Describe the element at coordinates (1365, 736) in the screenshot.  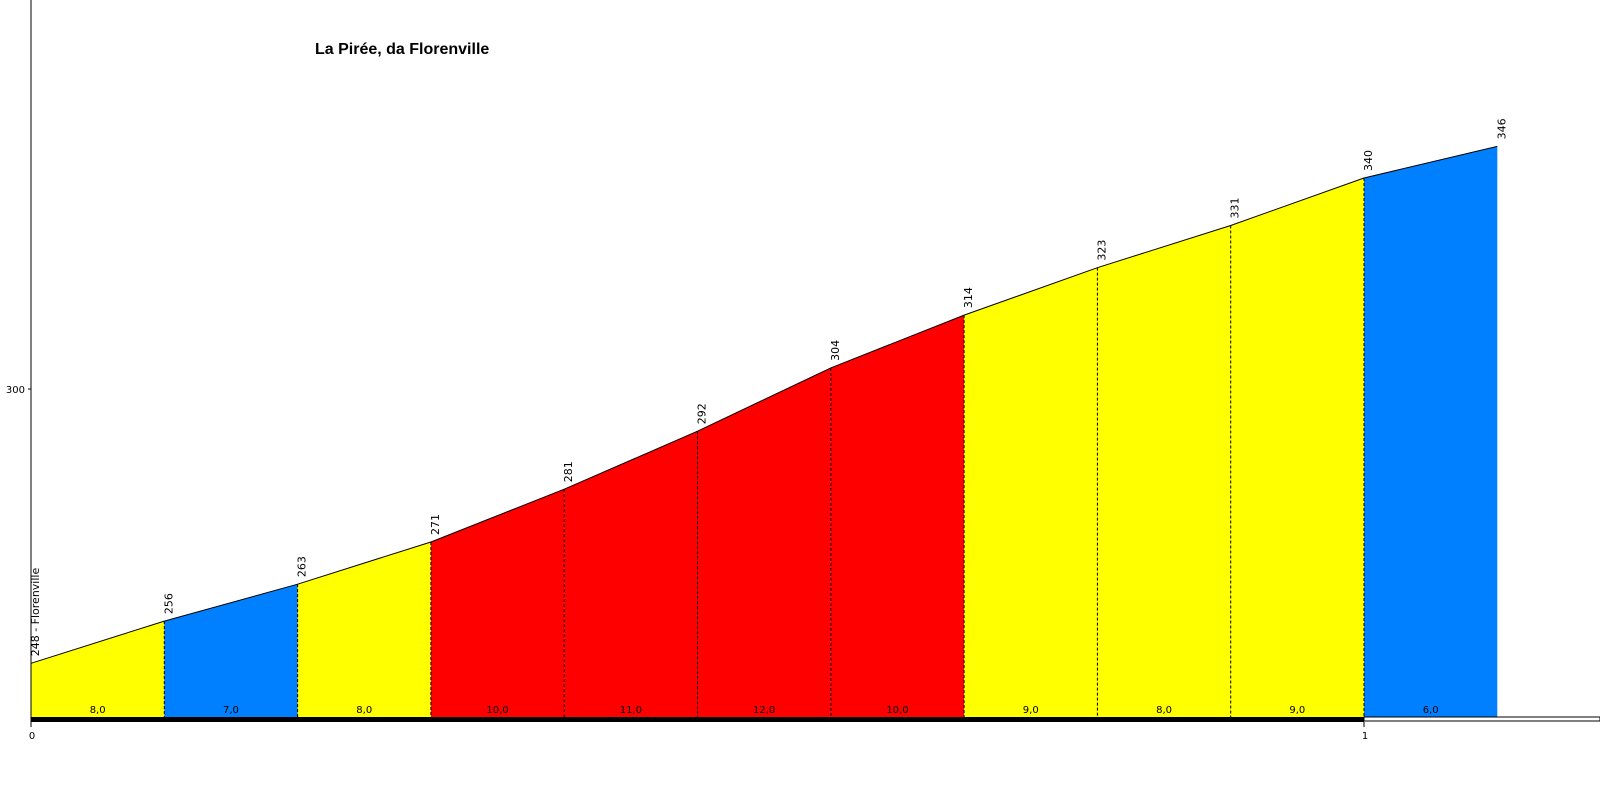
I see `x-tick-label: 1` at that location.